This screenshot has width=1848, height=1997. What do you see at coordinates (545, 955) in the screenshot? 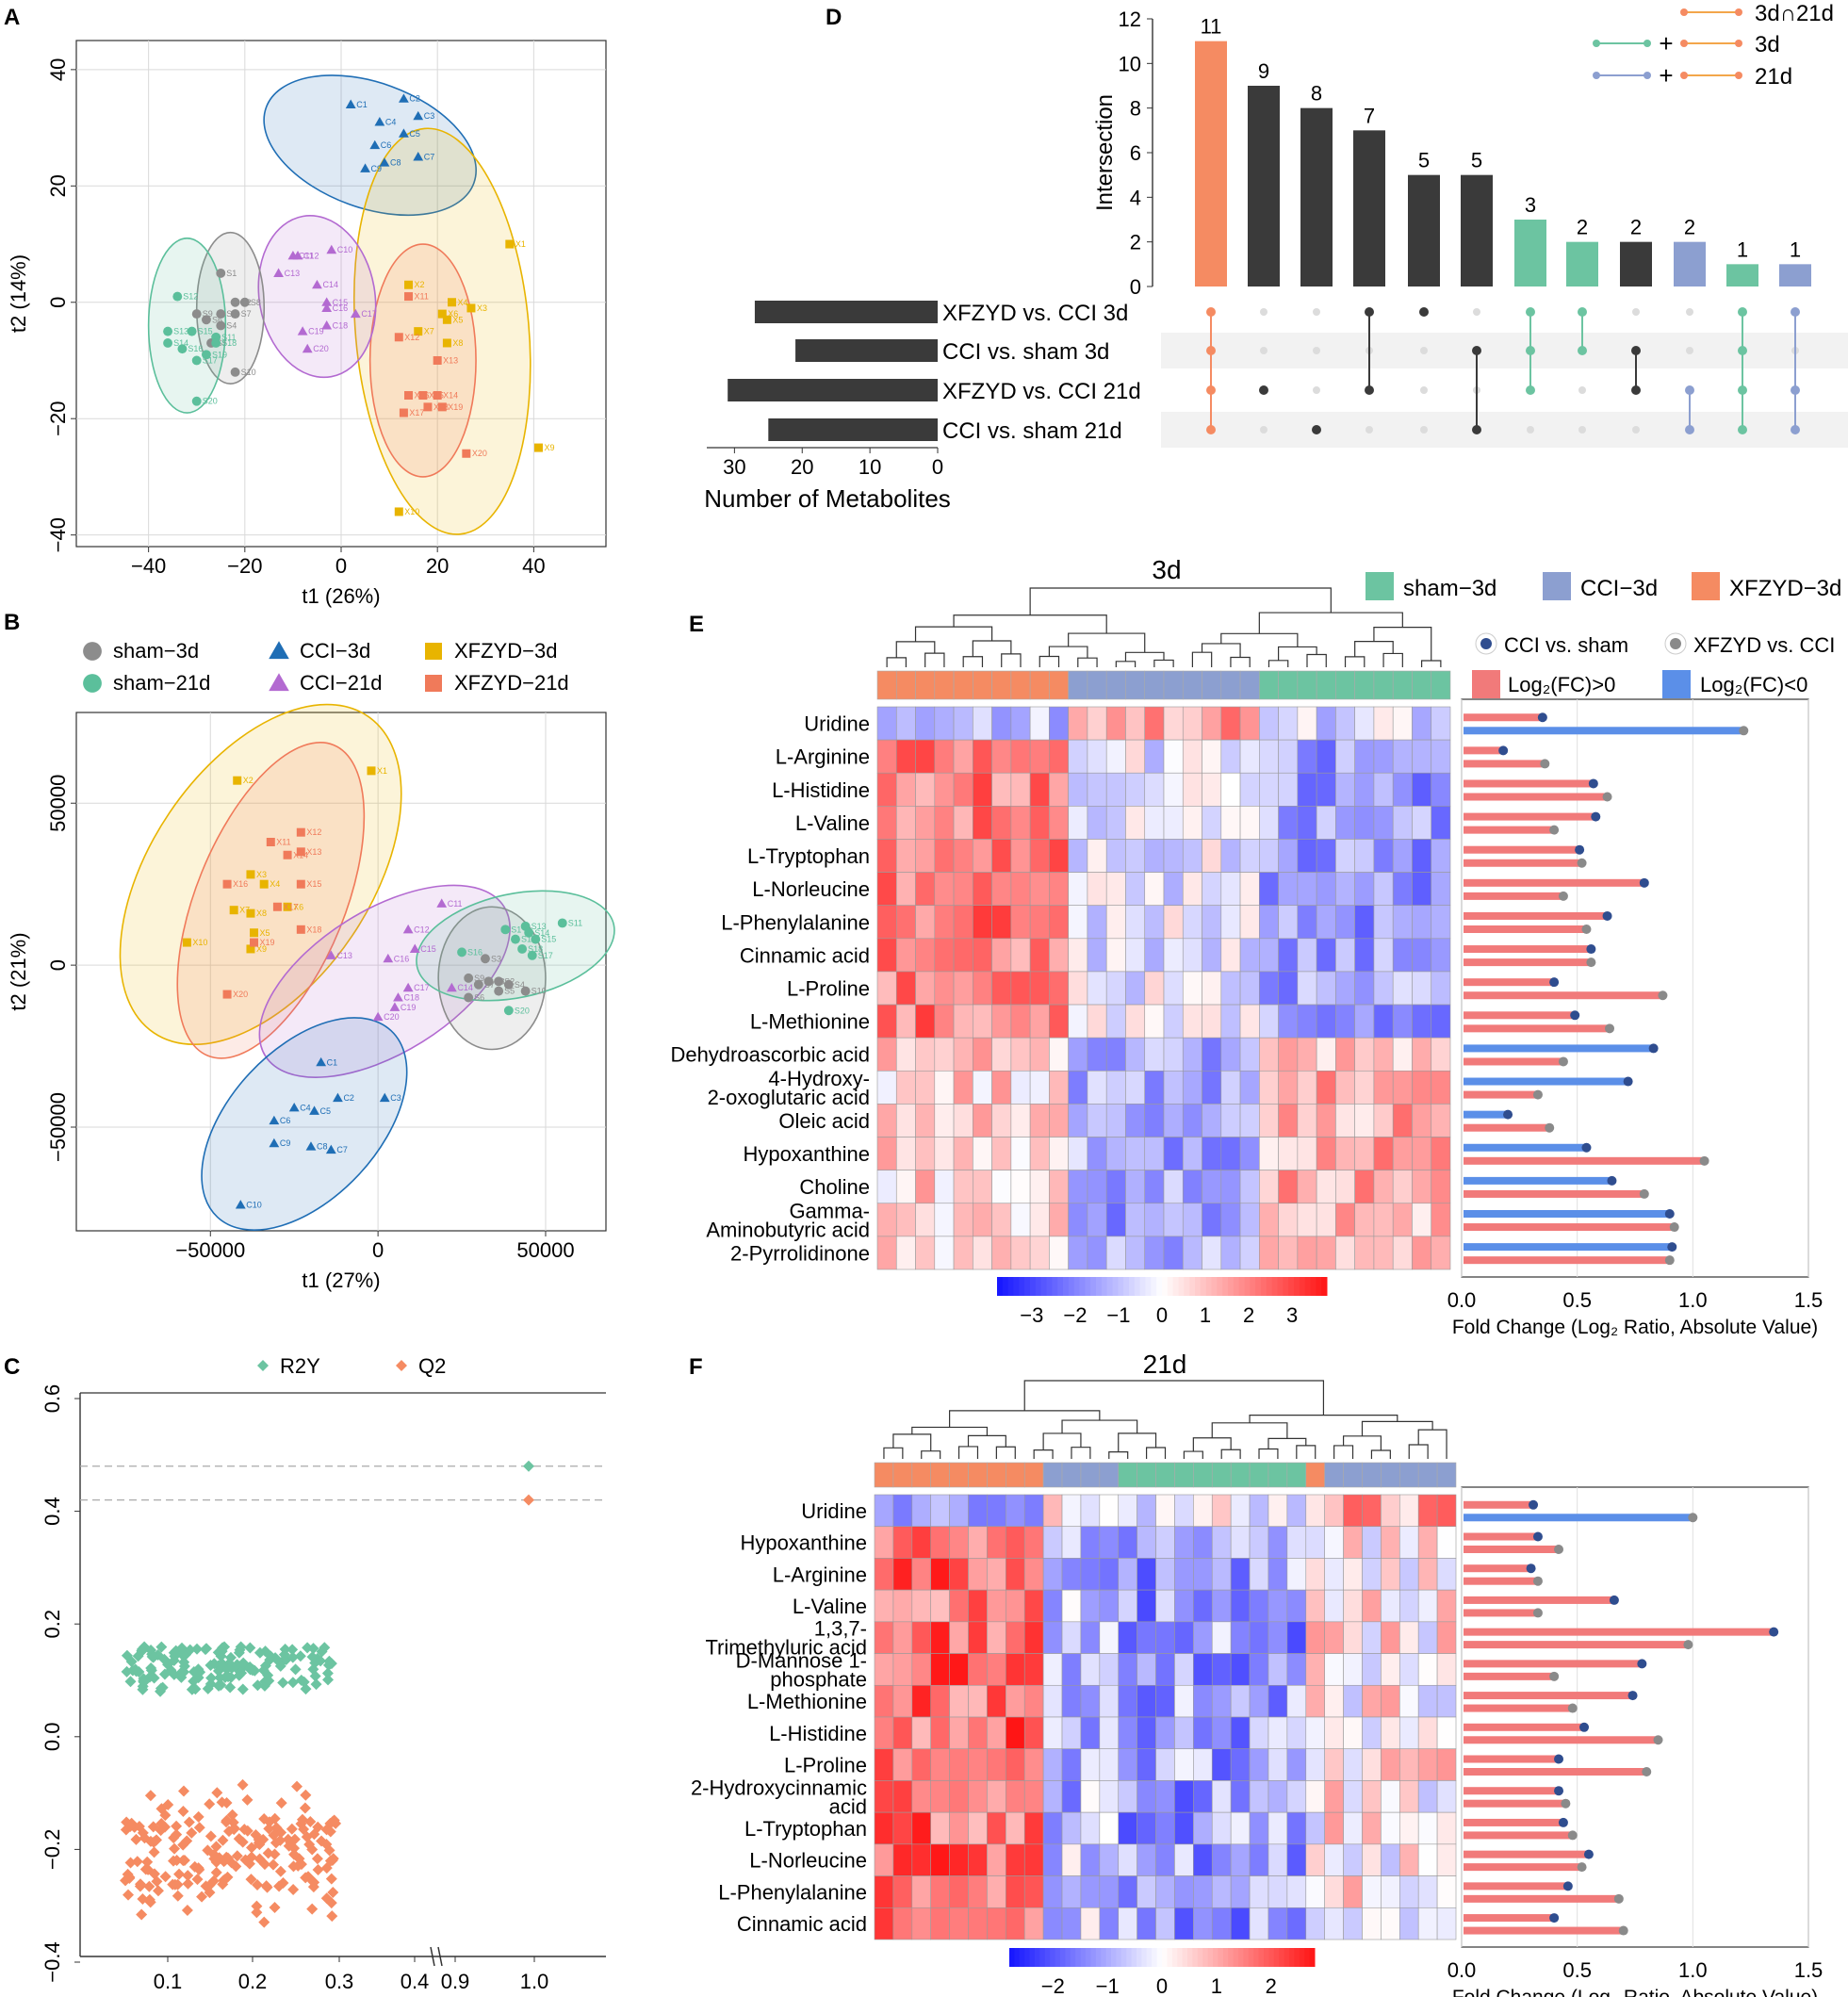
I see `point-label: S17` at bounding box center [545, 955].